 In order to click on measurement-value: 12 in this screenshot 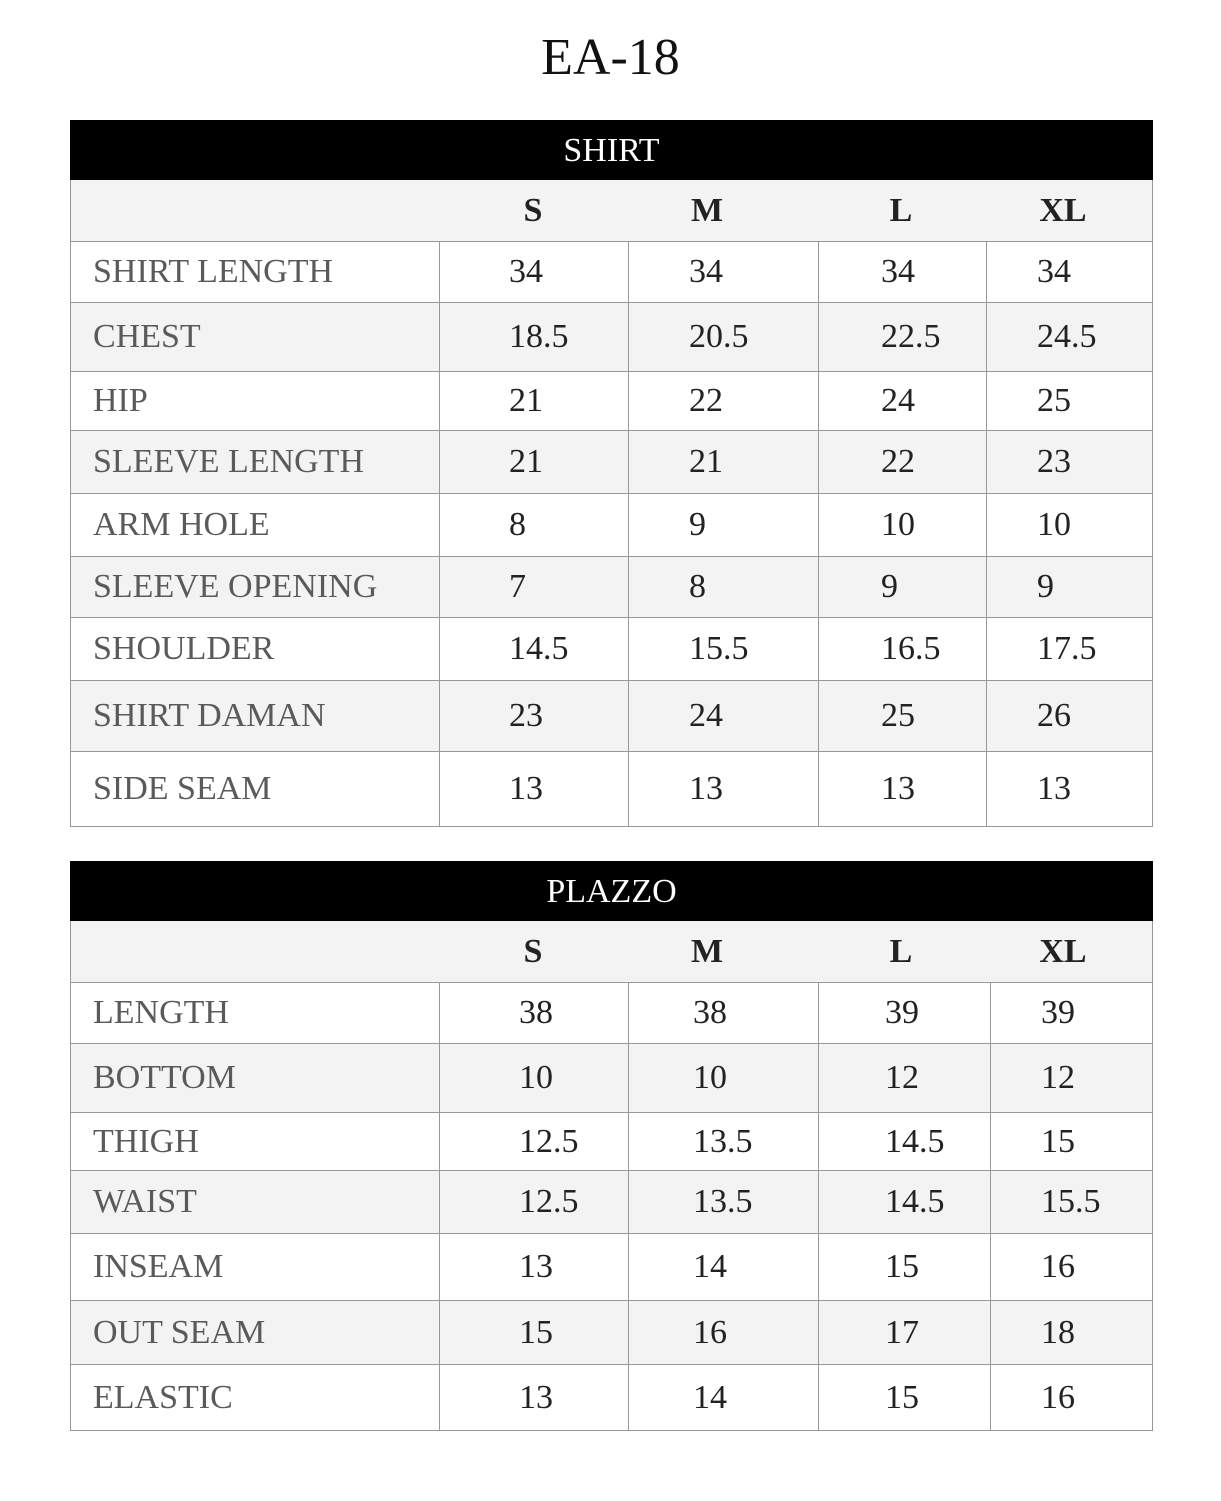, I will do `click(902, 1077)`.